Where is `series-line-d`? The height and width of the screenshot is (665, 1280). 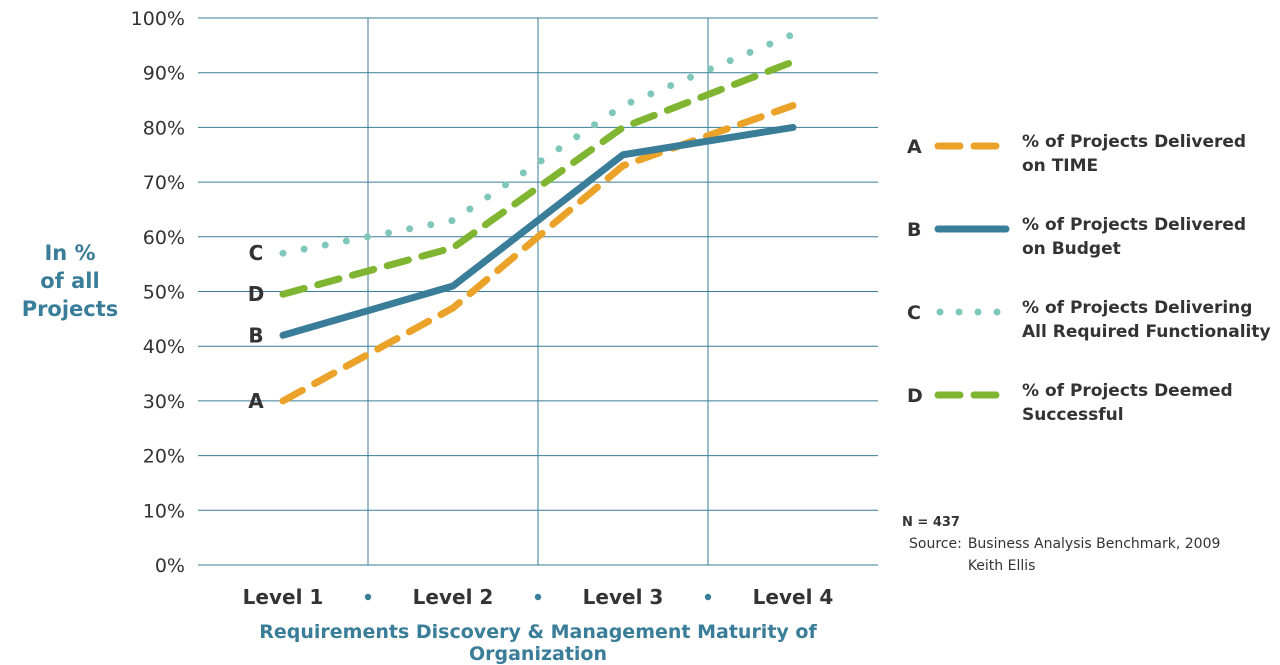
series-line-d is located at coordinates (538, 178).